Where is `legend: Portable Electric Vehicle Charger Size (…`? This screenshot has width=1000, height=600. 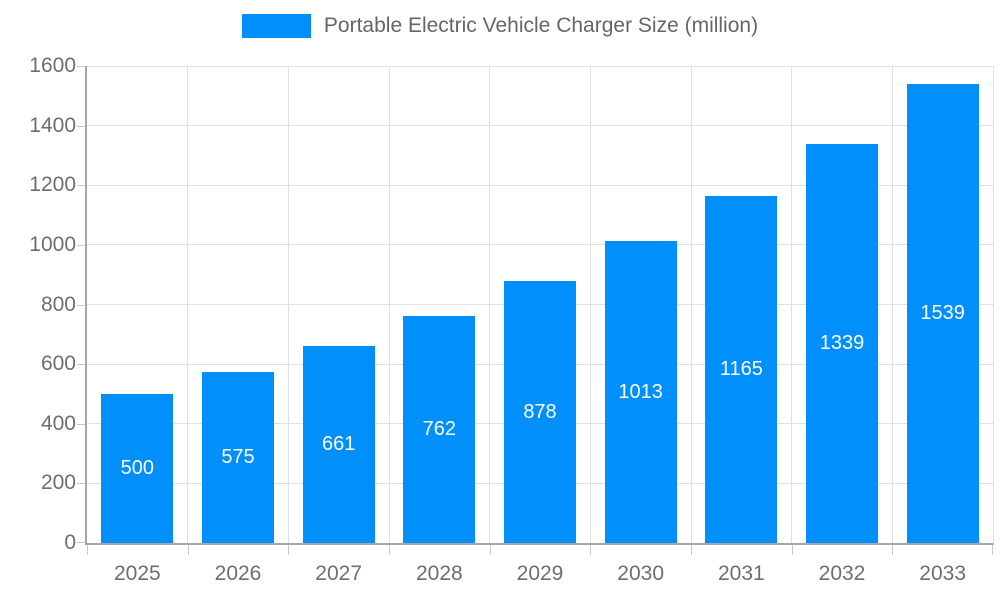
legend: Portable Electric Vehicle Charger Size (… is located at coordinates (500, 26).